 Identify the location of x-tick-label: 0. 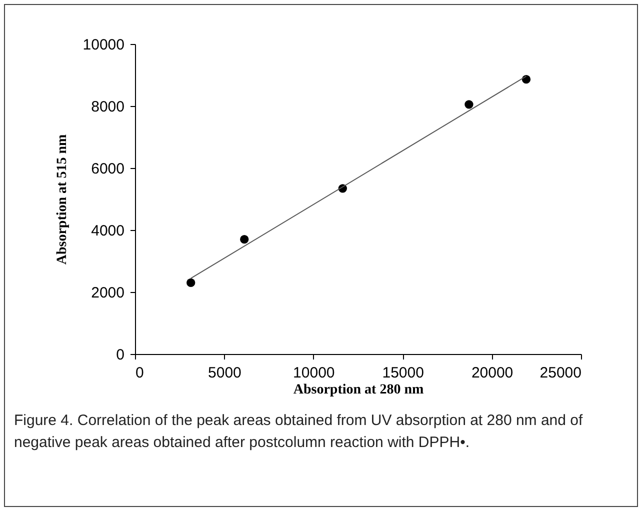
(140, 373).